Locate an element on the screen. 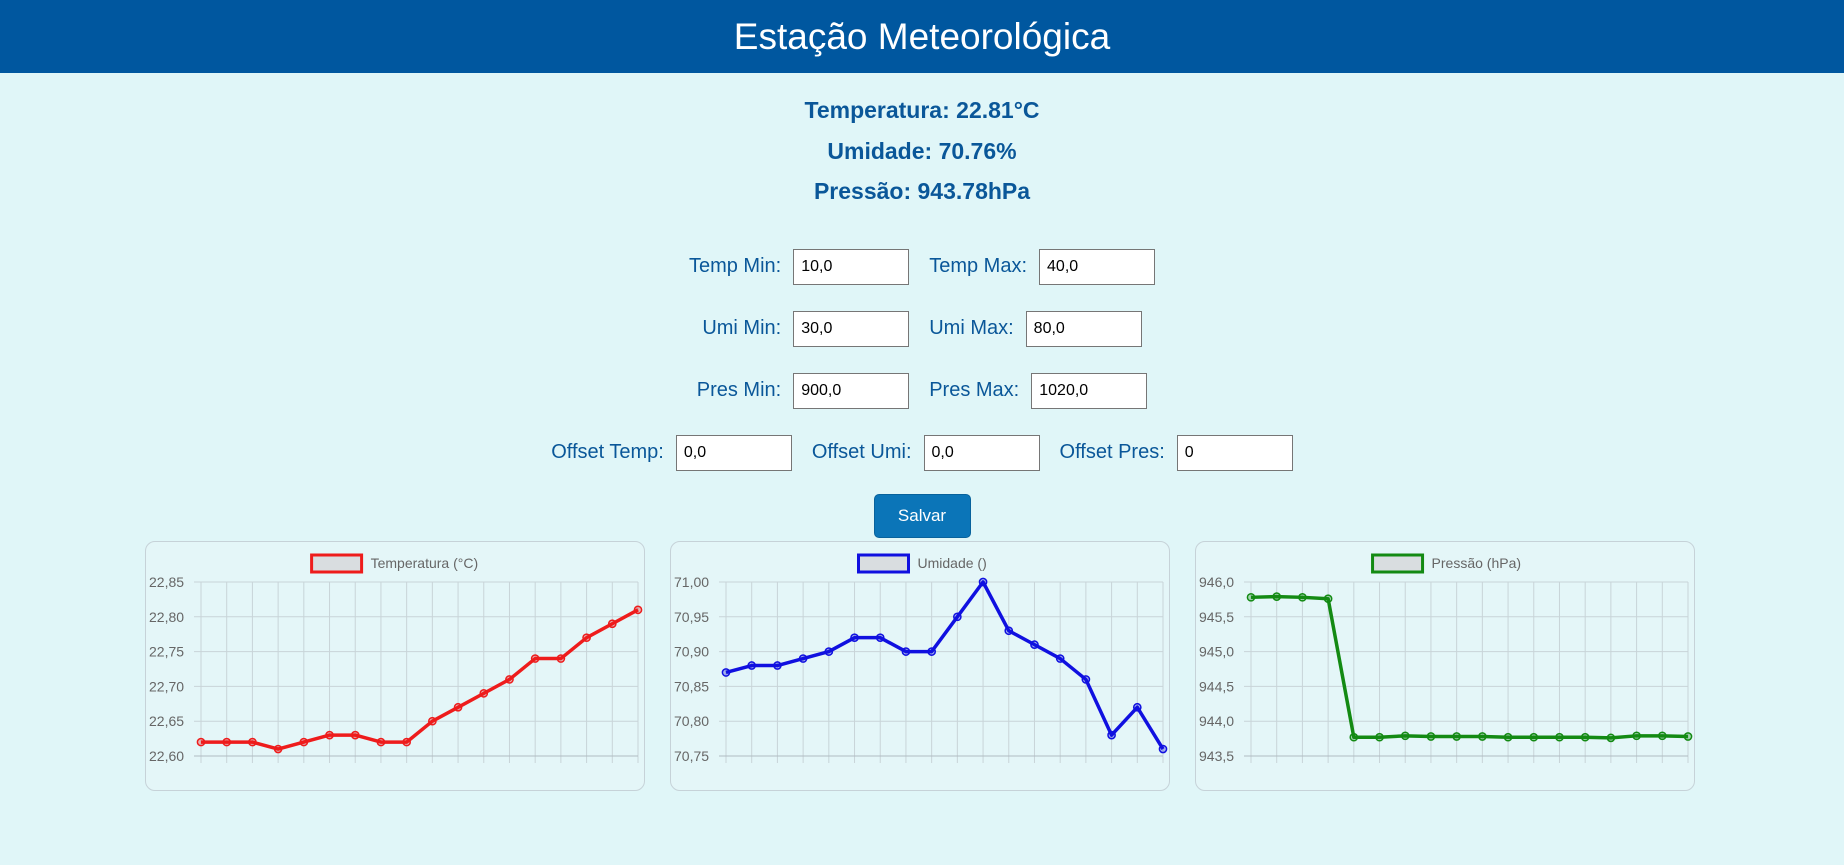 This screenshot has width=1844, height=865. chart-legend: Pressão (hPa) is located at coordinates (1446, 563).